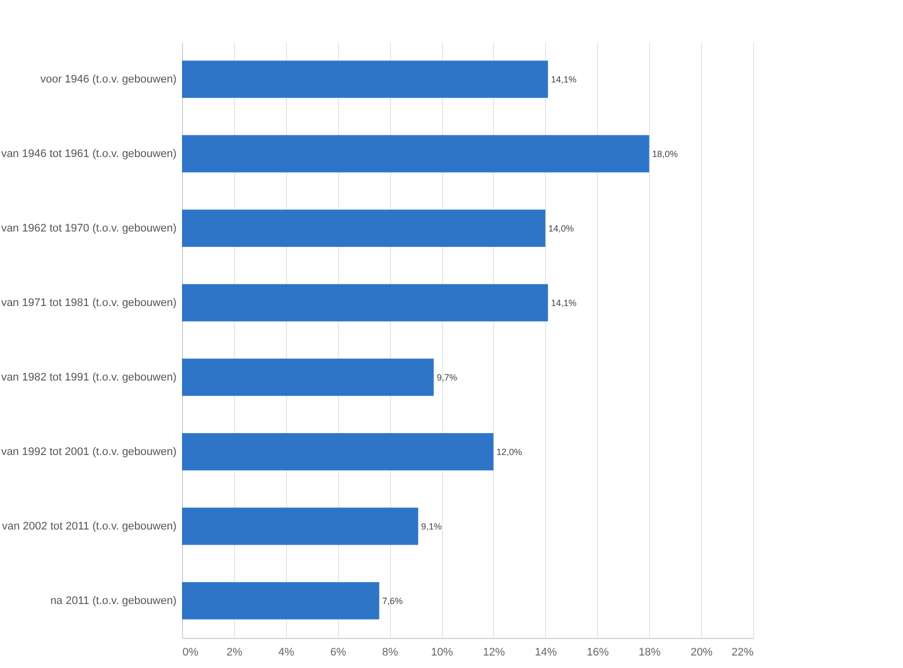 This screenshot has height=668, width=903. Describe the element at coordinates (561, 228) in the screenshot. I see `data-label: 14,0%` at that location.